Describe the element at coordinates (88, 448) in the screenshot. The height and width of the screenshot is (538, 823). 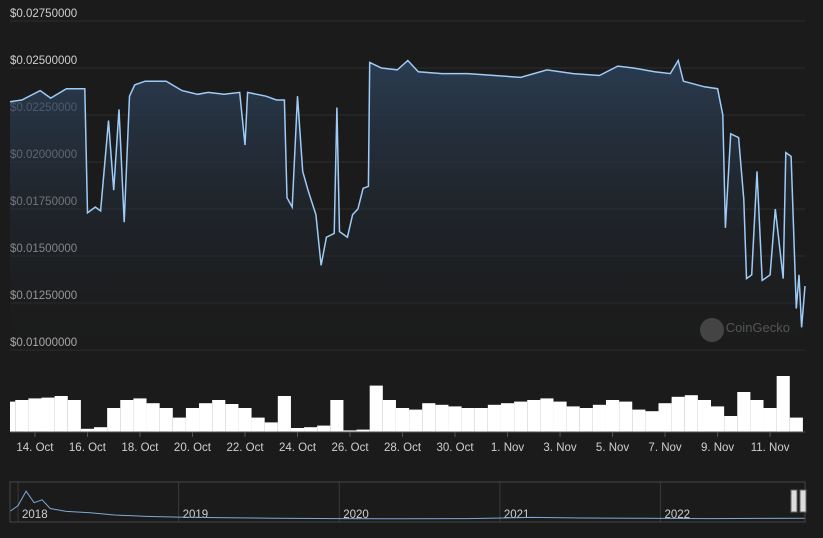
I see `x-tick-label: 16. Oct` at that location.